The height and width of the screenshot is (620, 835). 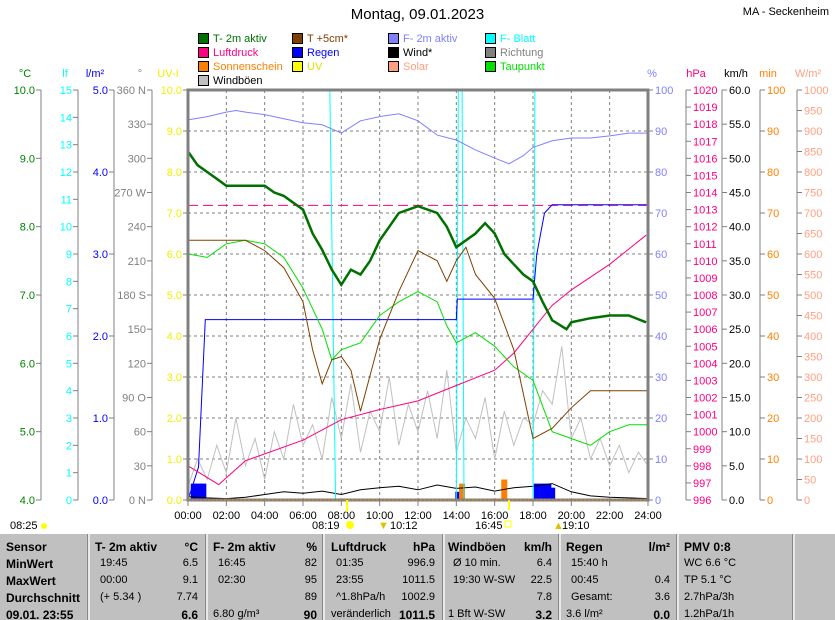 What do you see at coordinates (541, 580) in the screenshot?
I see `table-cell-value: 22.5` at bounding box center [541, 580].